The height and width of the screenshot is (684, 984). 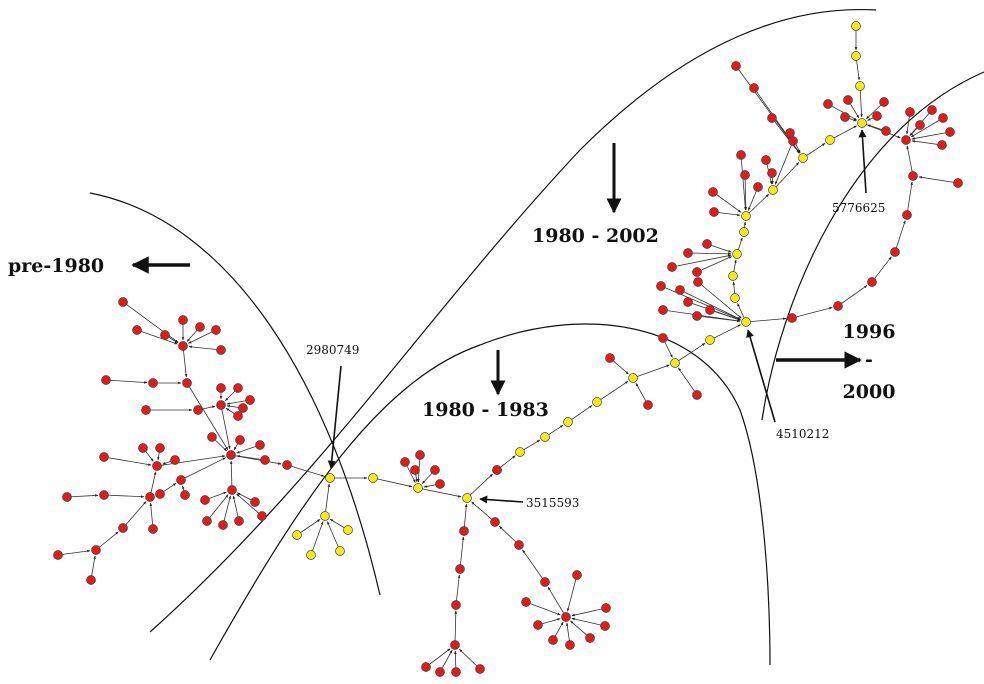 What do you see at coordinates (332, 350) in the screenshot?
I see `patent-label-2980749: 2980749` at bounding box center [332, 350].